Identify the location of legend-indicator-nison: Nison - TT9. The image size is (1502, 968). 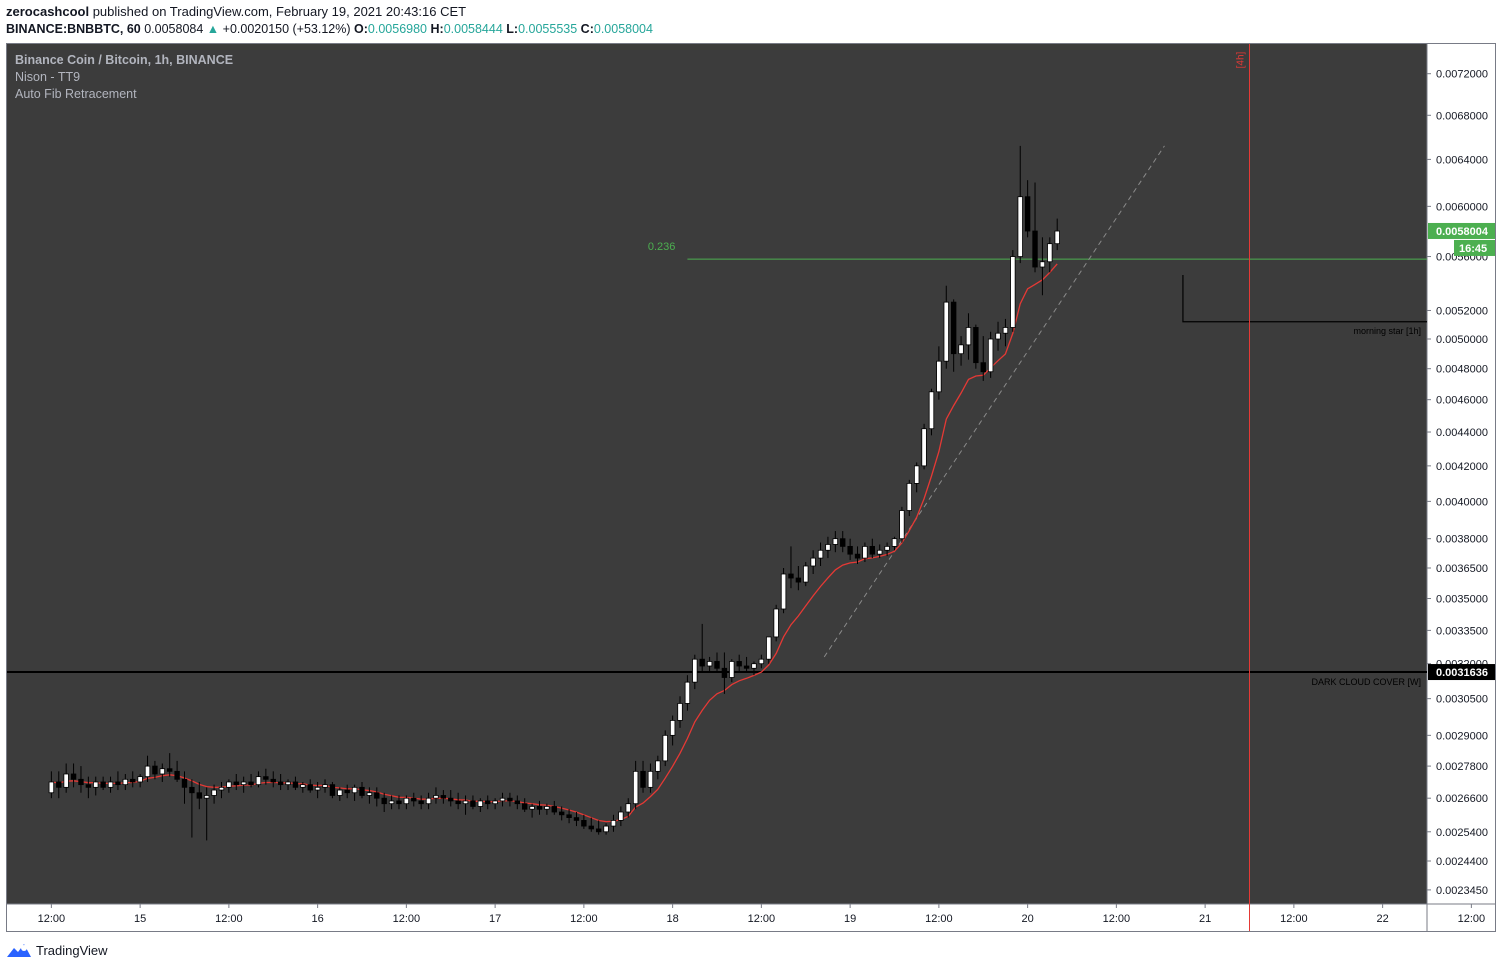
(47, 77).